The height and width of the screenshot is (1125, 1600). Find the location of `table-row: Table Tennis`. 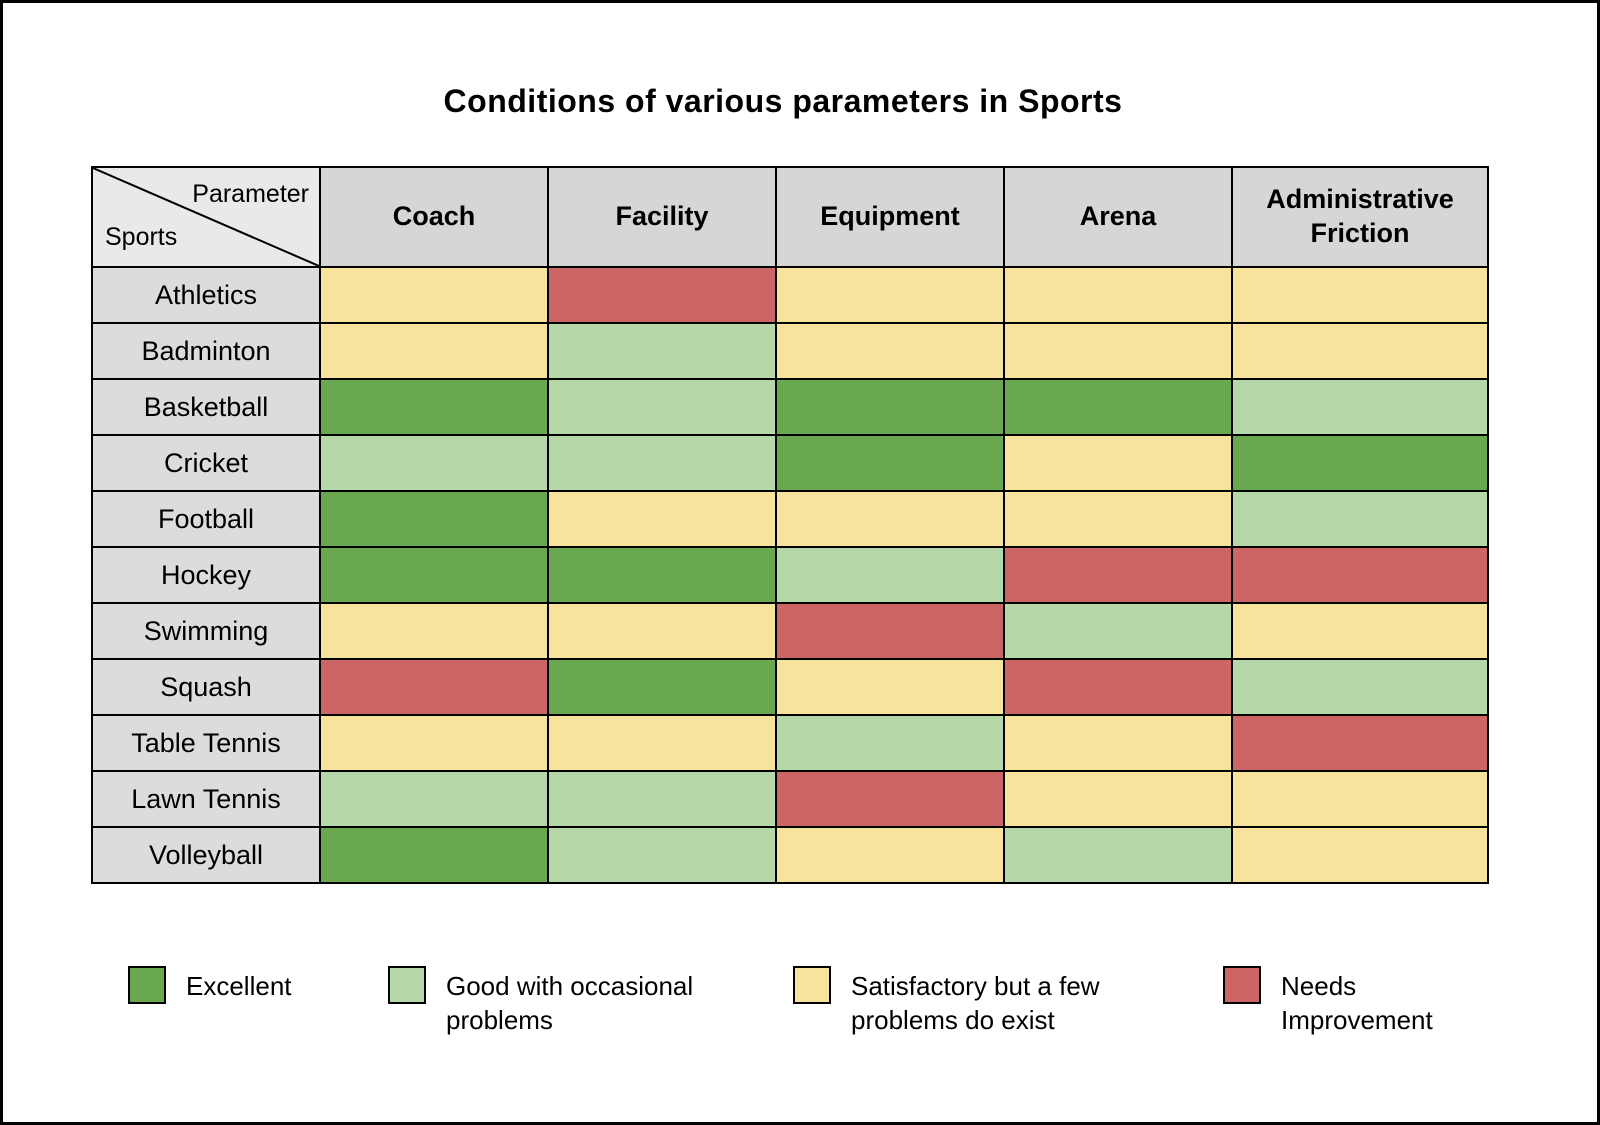

table-row: Table Tennis is located at coordinates (790, 743).